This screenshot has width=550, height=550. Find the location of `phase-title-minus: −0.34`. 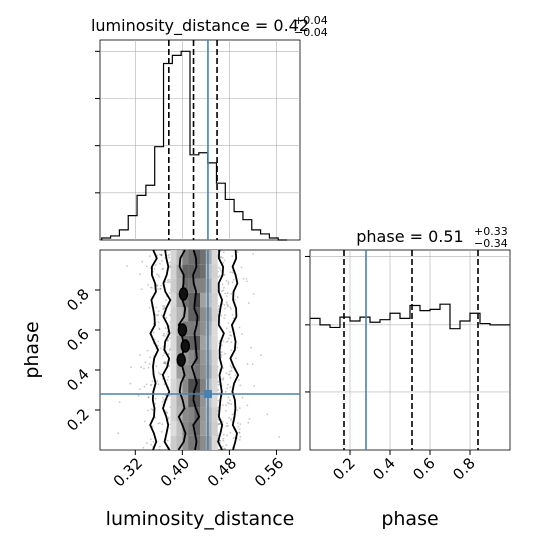

phase-title-minus: −0.34 is located at coordinates (491, 243).